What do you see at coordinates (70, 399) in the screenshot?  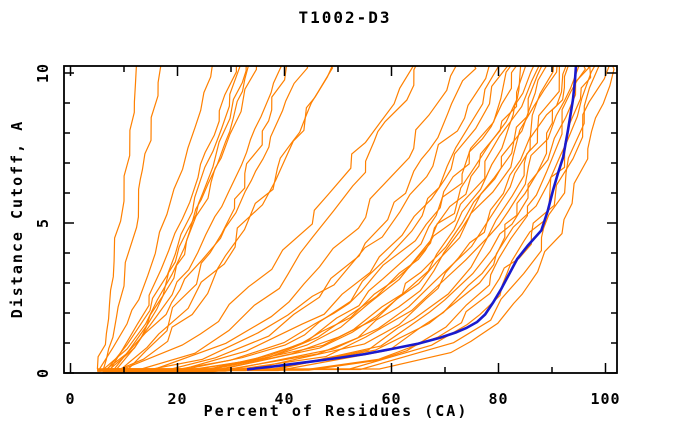 I see `x-tick-label: 0` at bounding box center [70, 399].